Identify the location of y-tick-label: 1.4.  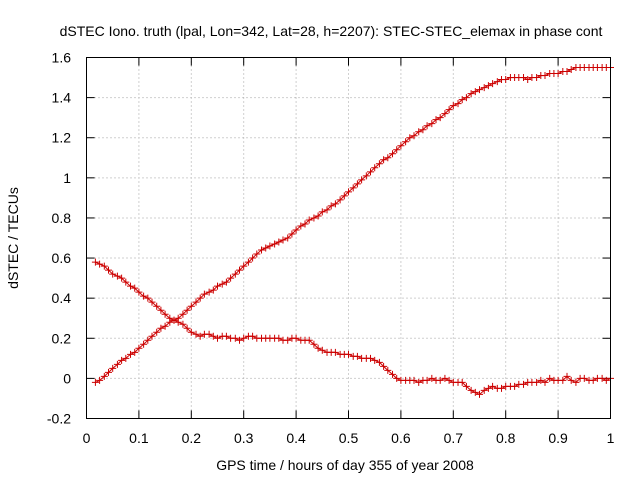
(62, 98).